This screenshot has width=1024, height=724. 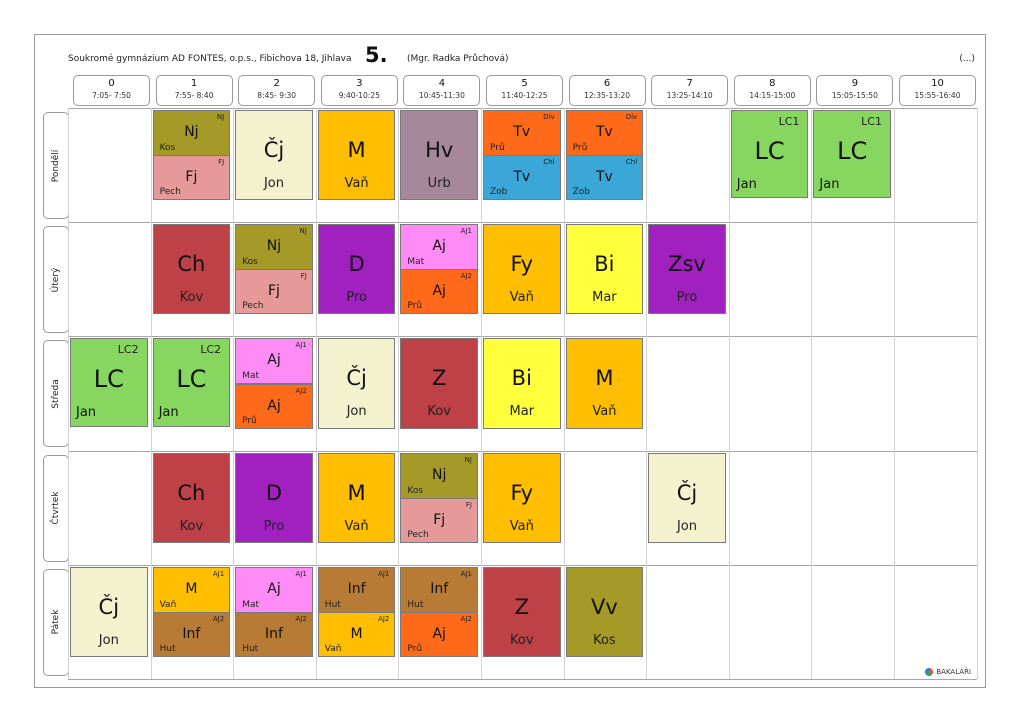 I want to click on lesson-subject: Ch, so click(x=191, y=264).